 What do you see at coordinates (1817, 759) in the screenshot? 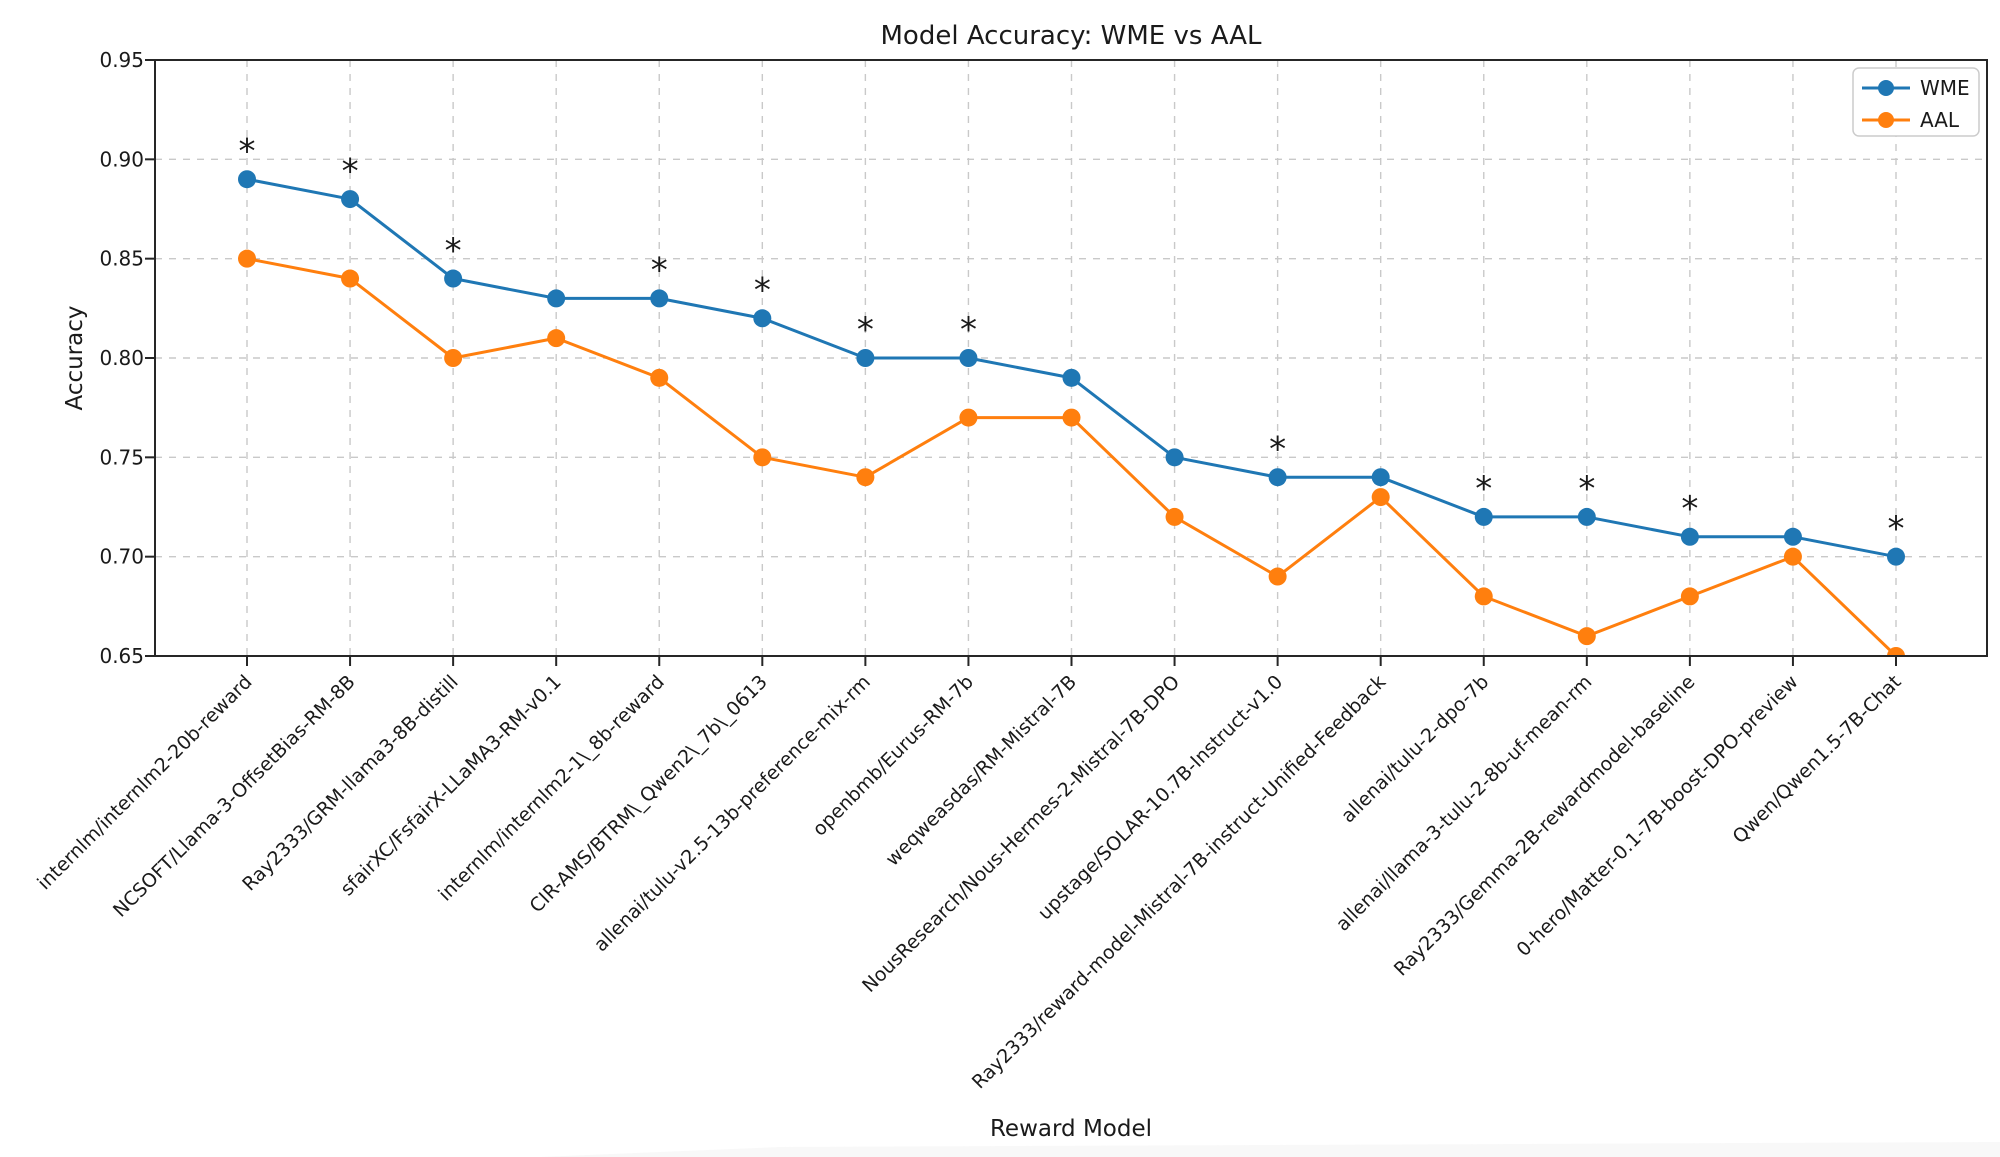
I see `x-tick-label: Qwen/Qwen1.5-7B-Chat` at bounding box center [1817, 759].